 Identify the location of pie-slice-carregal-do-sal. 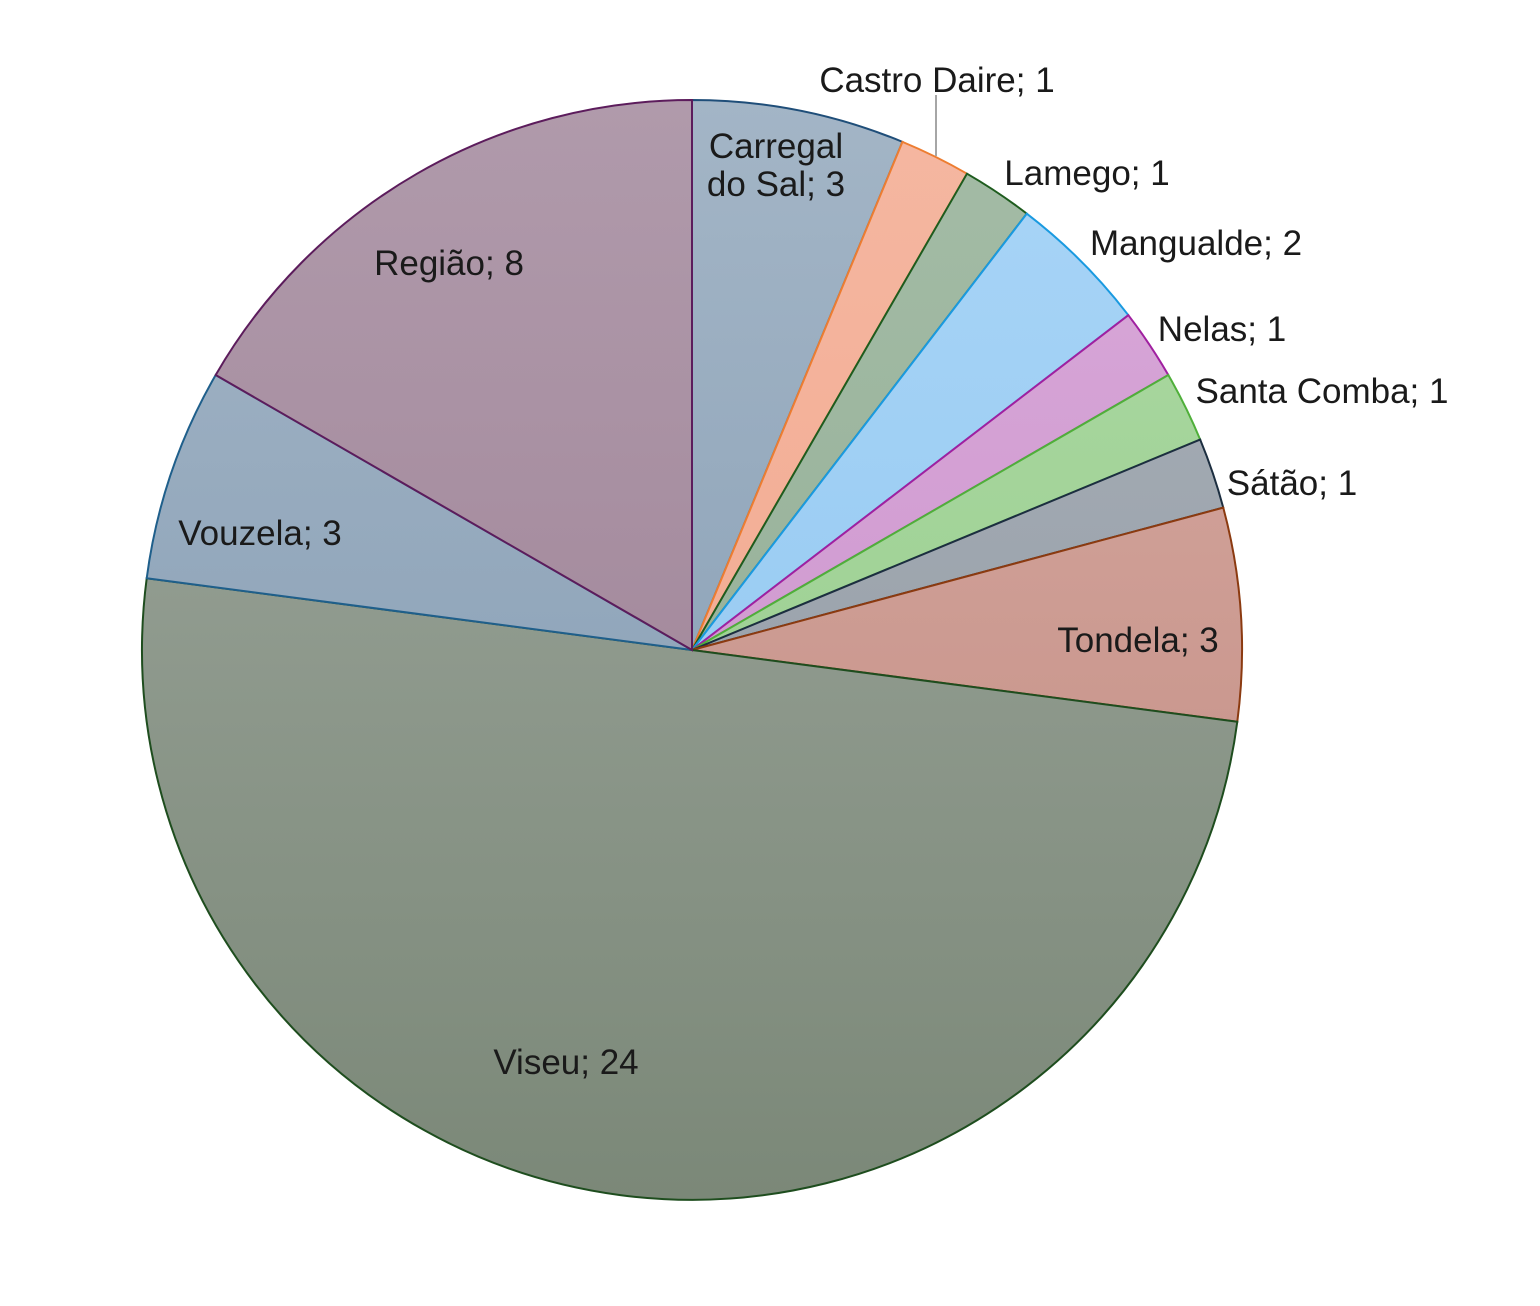
(797, 374).